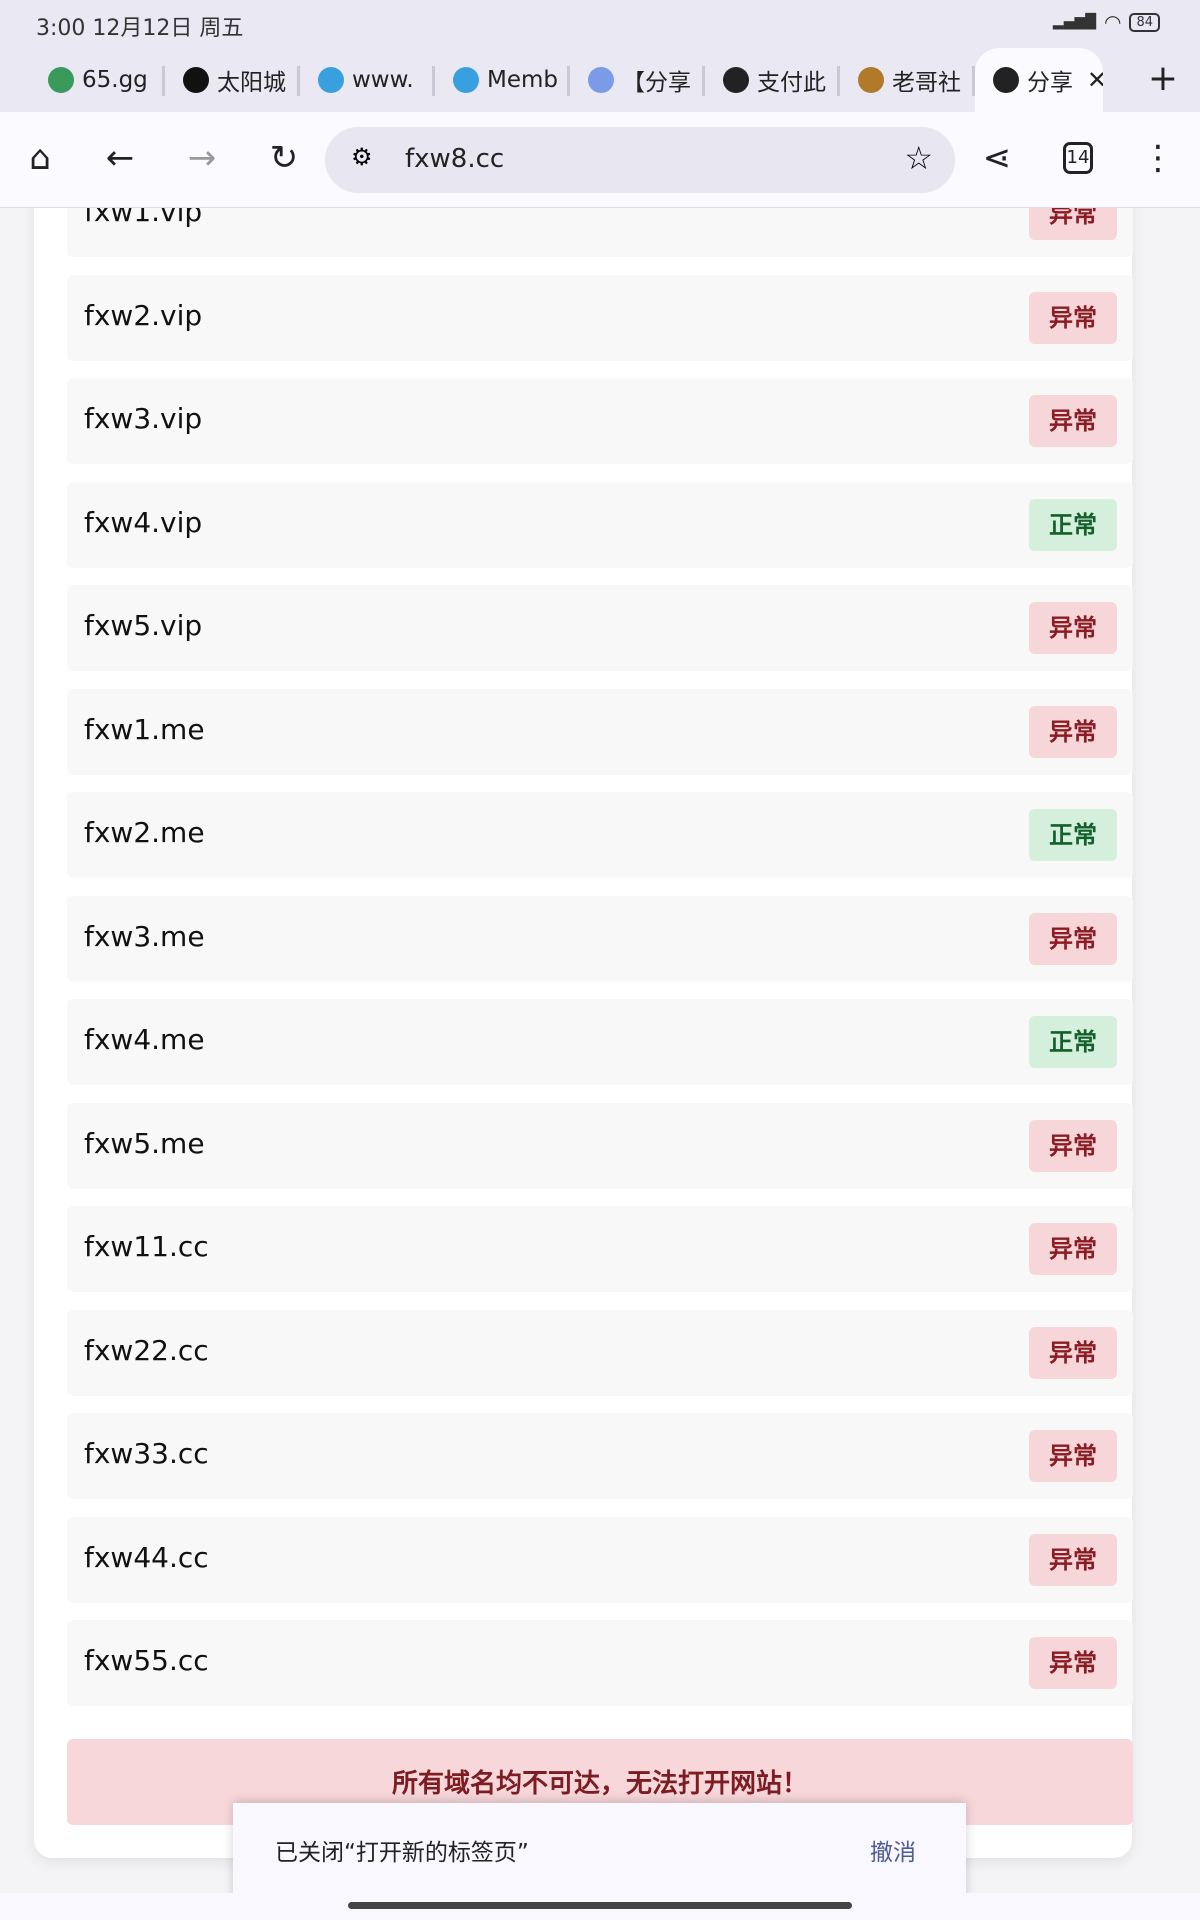 This screenshot has width=1200, height=1920. I want to click on tab-3: Memb, so click(502, 80).